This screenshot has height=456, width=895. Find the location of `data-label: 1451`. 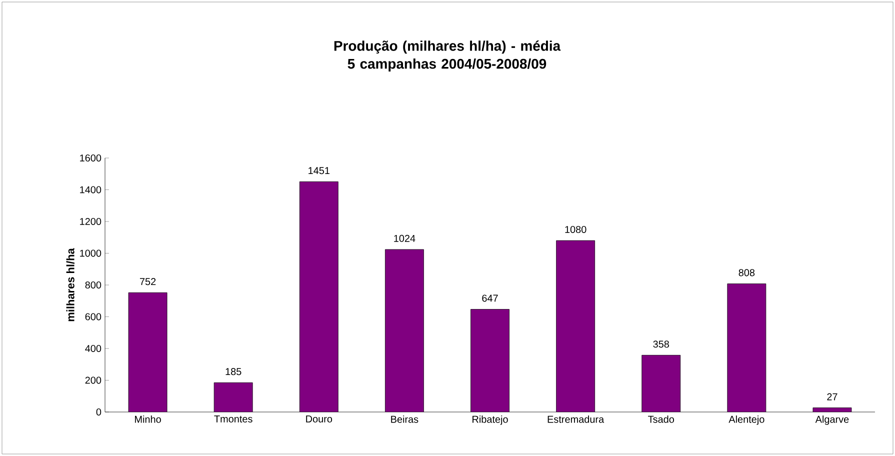

data-label: 1451 is located at coordinates (319, 170).